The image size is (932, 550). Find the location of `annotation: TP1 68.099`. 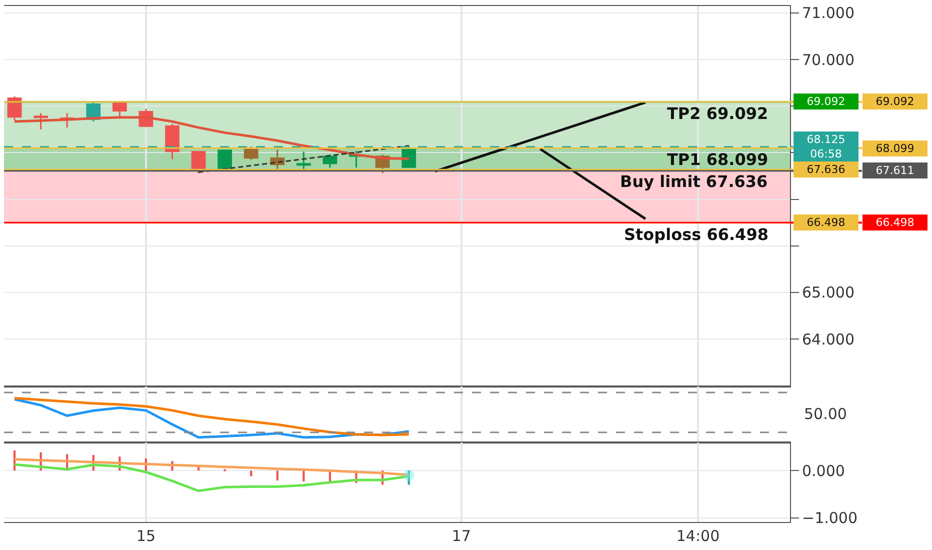

annotation: TP1 68.099 is located at coordinates (717, 159).